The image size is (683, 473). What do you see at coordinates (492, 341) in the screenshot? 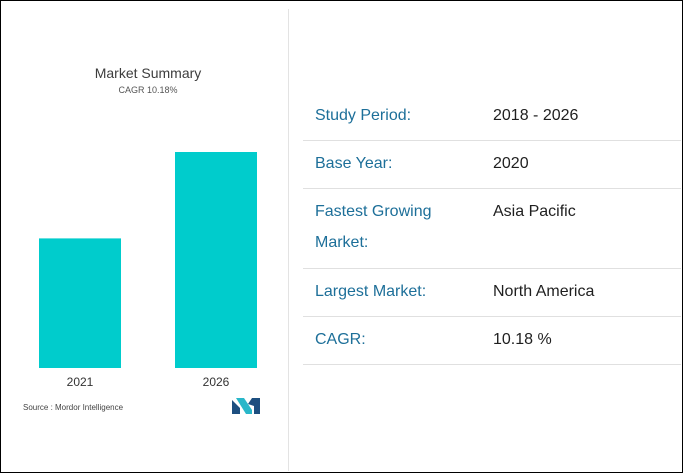
I see `summary-row-cagr: CAGR: 10.18 %` at bounding box center [492, 341].